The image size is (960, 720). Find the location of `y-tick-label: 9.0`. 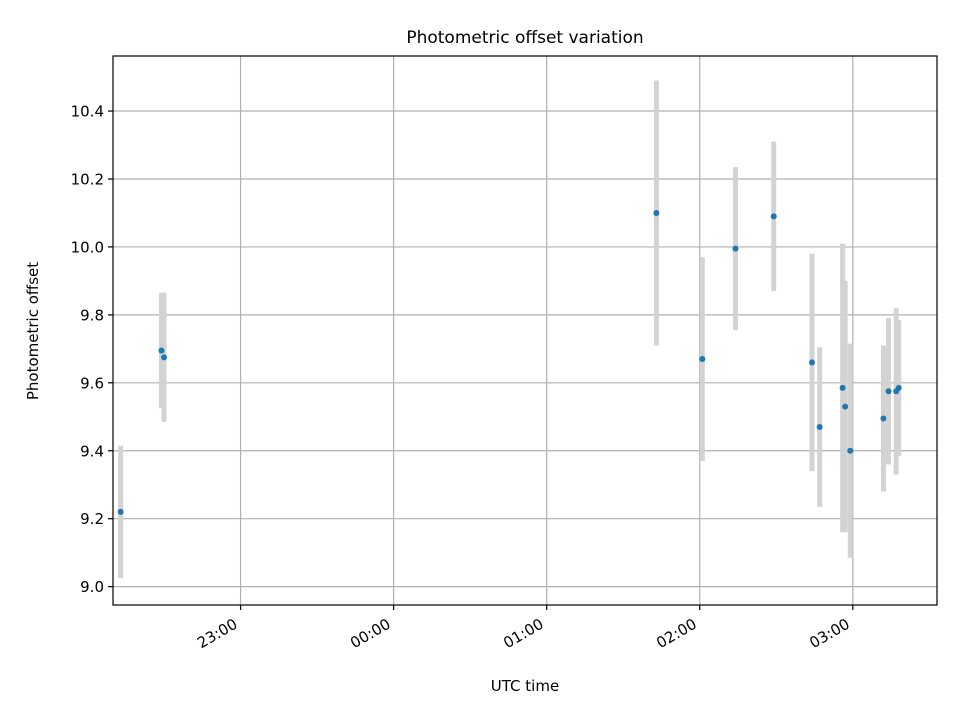

y-tick-label: 9.0 is located at coordinates (92, 587).